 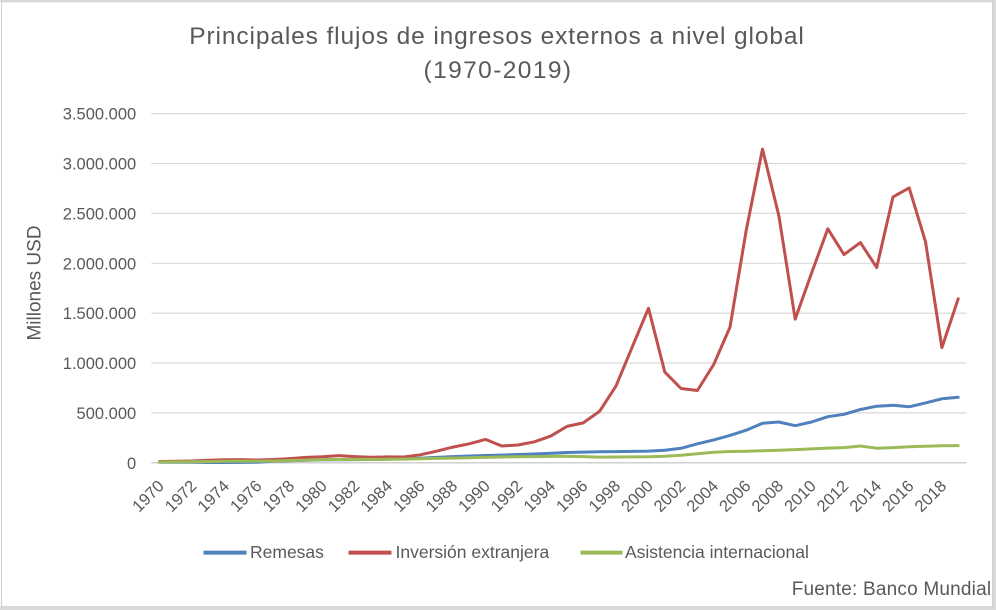 What do you see at coordinates (99, 314) in the screenshot?
I see `svg-text: 1.500.000` at bounding box center [99, 314].